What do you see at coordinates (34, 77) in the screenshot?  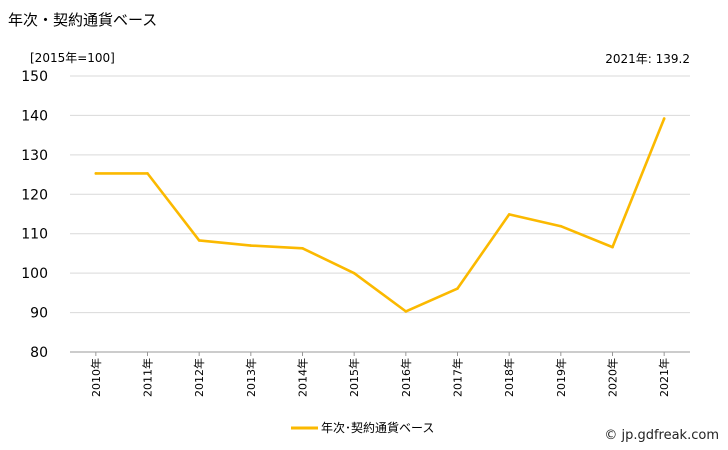 I see `y-tick-label: 150` at bounding box center [34, 77].